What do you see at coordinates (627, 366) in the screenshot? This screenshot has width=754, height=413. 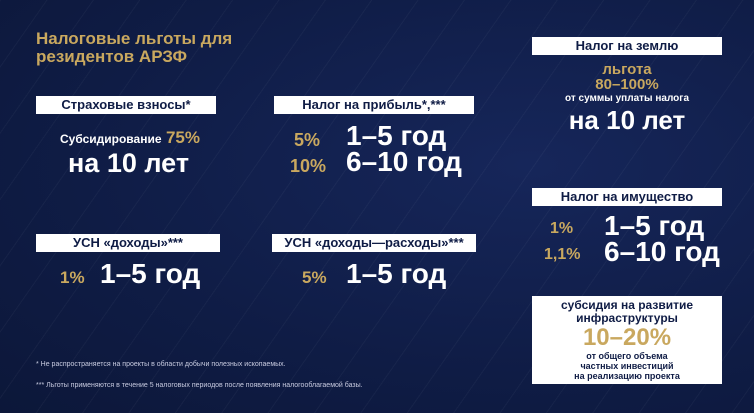 I see `infra-line-4: частных инвестиций` at bounding box center [627, 366].